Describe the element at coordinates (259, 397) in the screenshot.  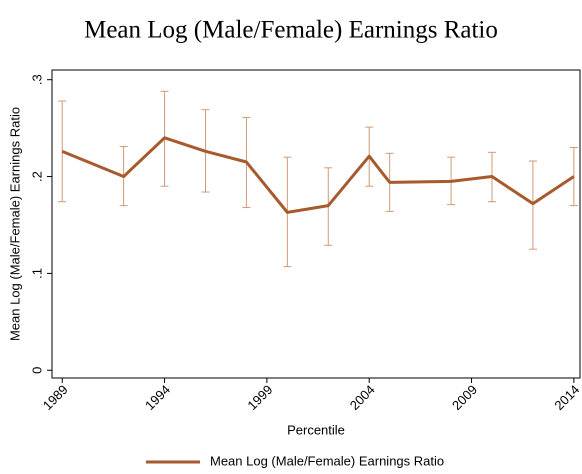
I see `x-tick-label: 1999` at that location.